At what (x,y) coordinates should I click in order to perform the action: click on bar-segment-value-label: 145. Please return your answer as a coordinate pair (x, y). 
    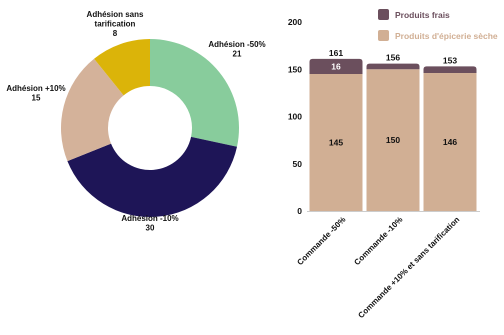
    Looking at the image, I should click on (336, 142).